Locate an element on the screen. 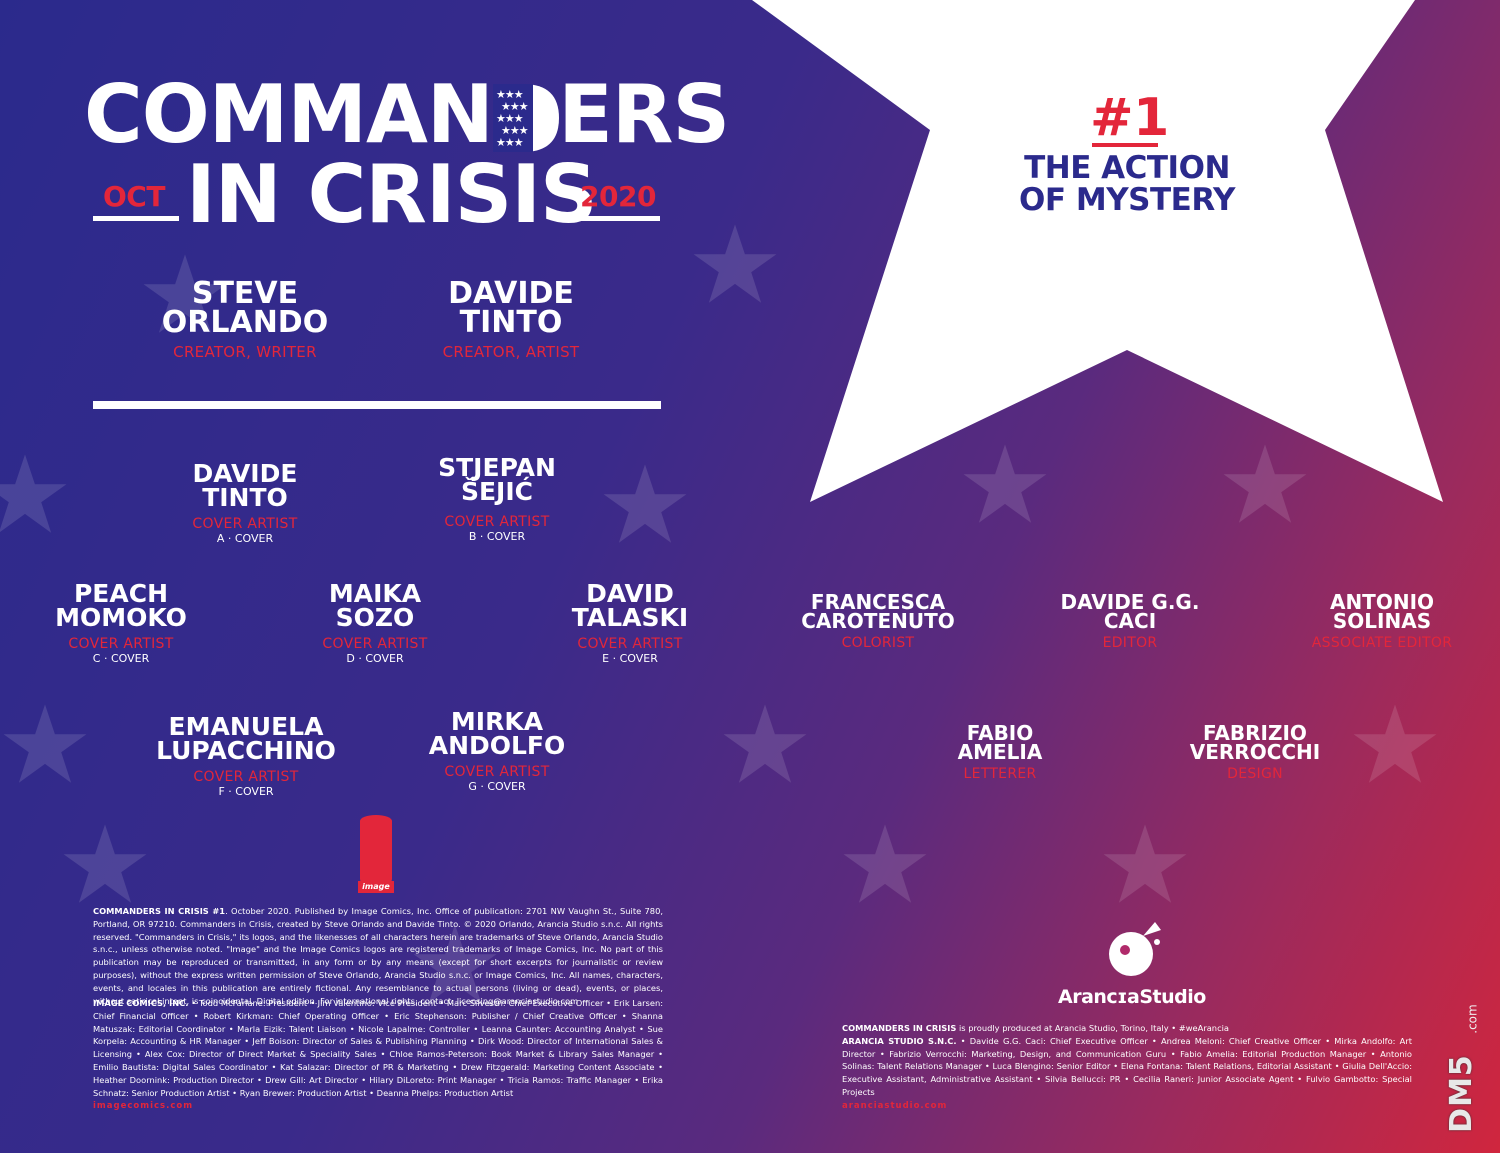 This screenshot has height=1153, width=1500. cover-artist-block: DAVID TALASKI COVER ARTIST E · COVER is located at coordinates (630, 622).